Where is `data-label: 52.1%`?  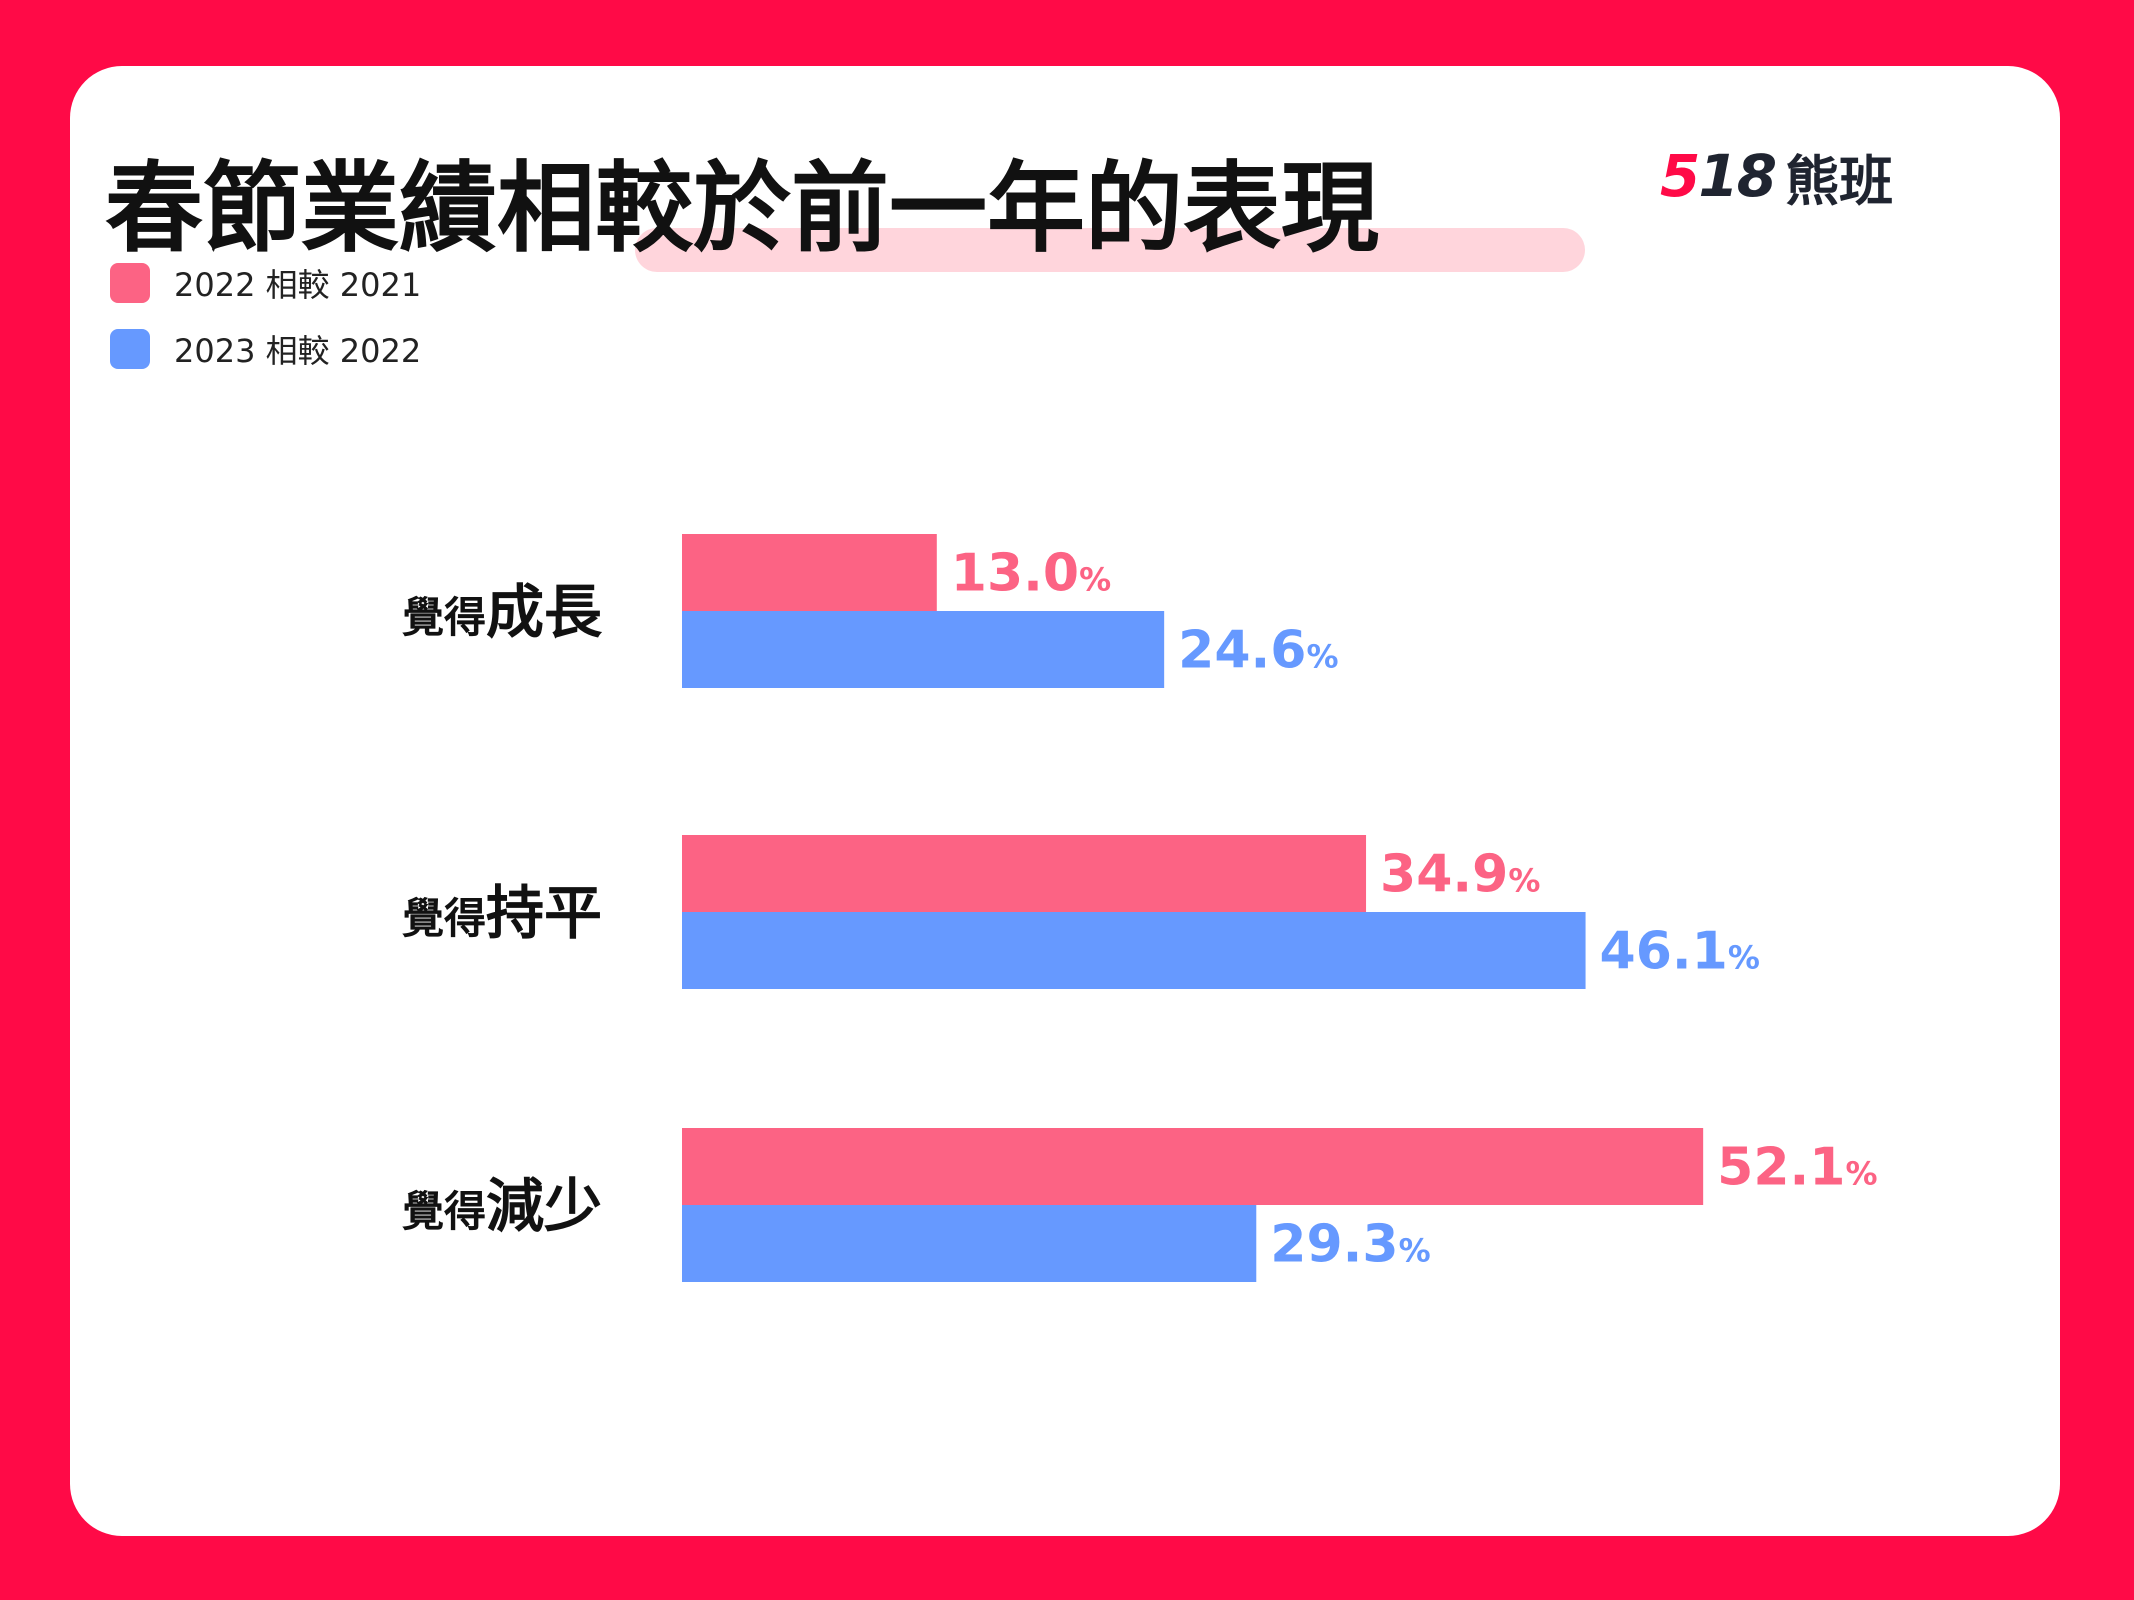
data-label: 52.1% is located at coordinates (1797, 1168).